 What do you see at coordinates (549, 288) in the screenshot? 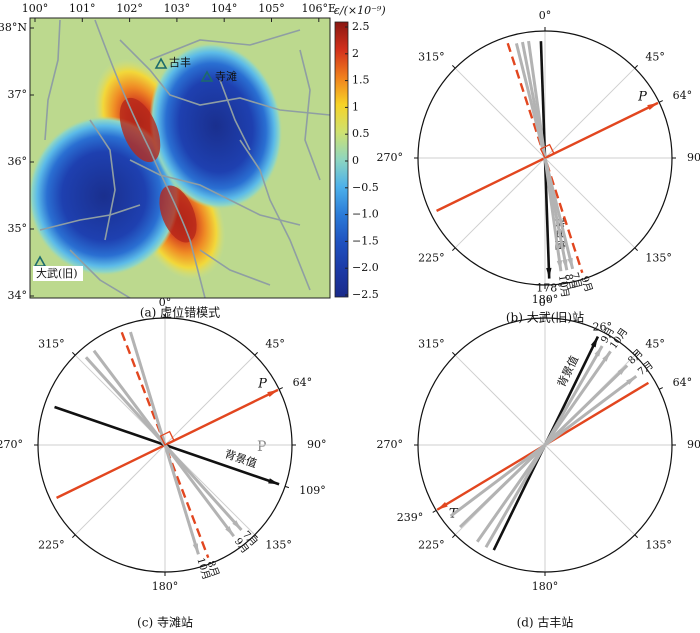
I see `tip-label: 178°` at bounding box center [549, 288].